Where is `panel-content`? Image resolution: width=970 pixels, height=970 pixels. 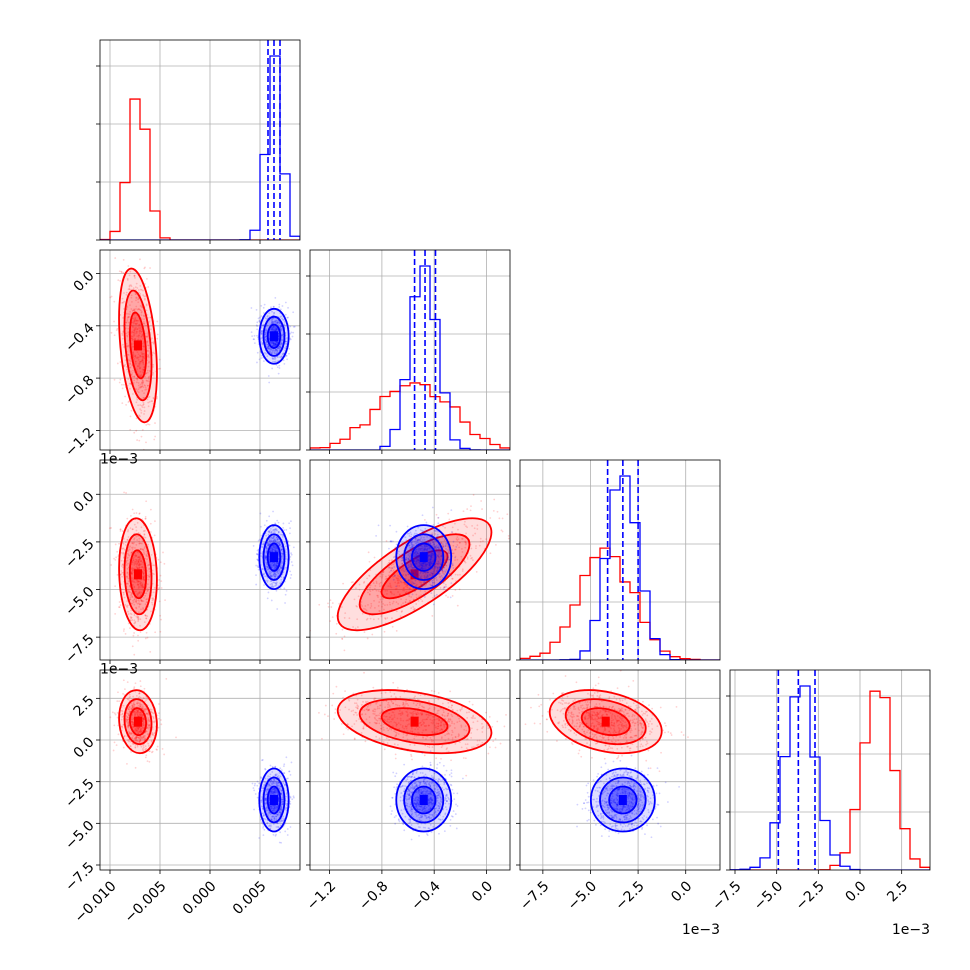
panel-content is located at coordinates (410, 561).